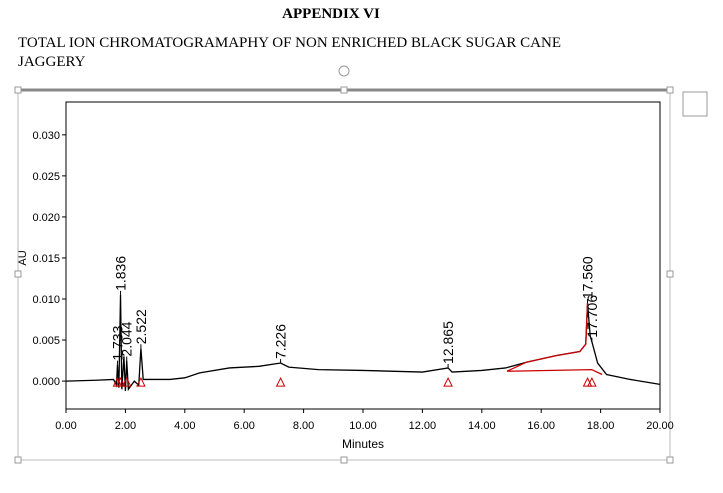 This screenshot has width=723, height=493. Describe the element at coordinates (331, 14) in the screenshot. I see `title: APPENDIX VI` at that location.